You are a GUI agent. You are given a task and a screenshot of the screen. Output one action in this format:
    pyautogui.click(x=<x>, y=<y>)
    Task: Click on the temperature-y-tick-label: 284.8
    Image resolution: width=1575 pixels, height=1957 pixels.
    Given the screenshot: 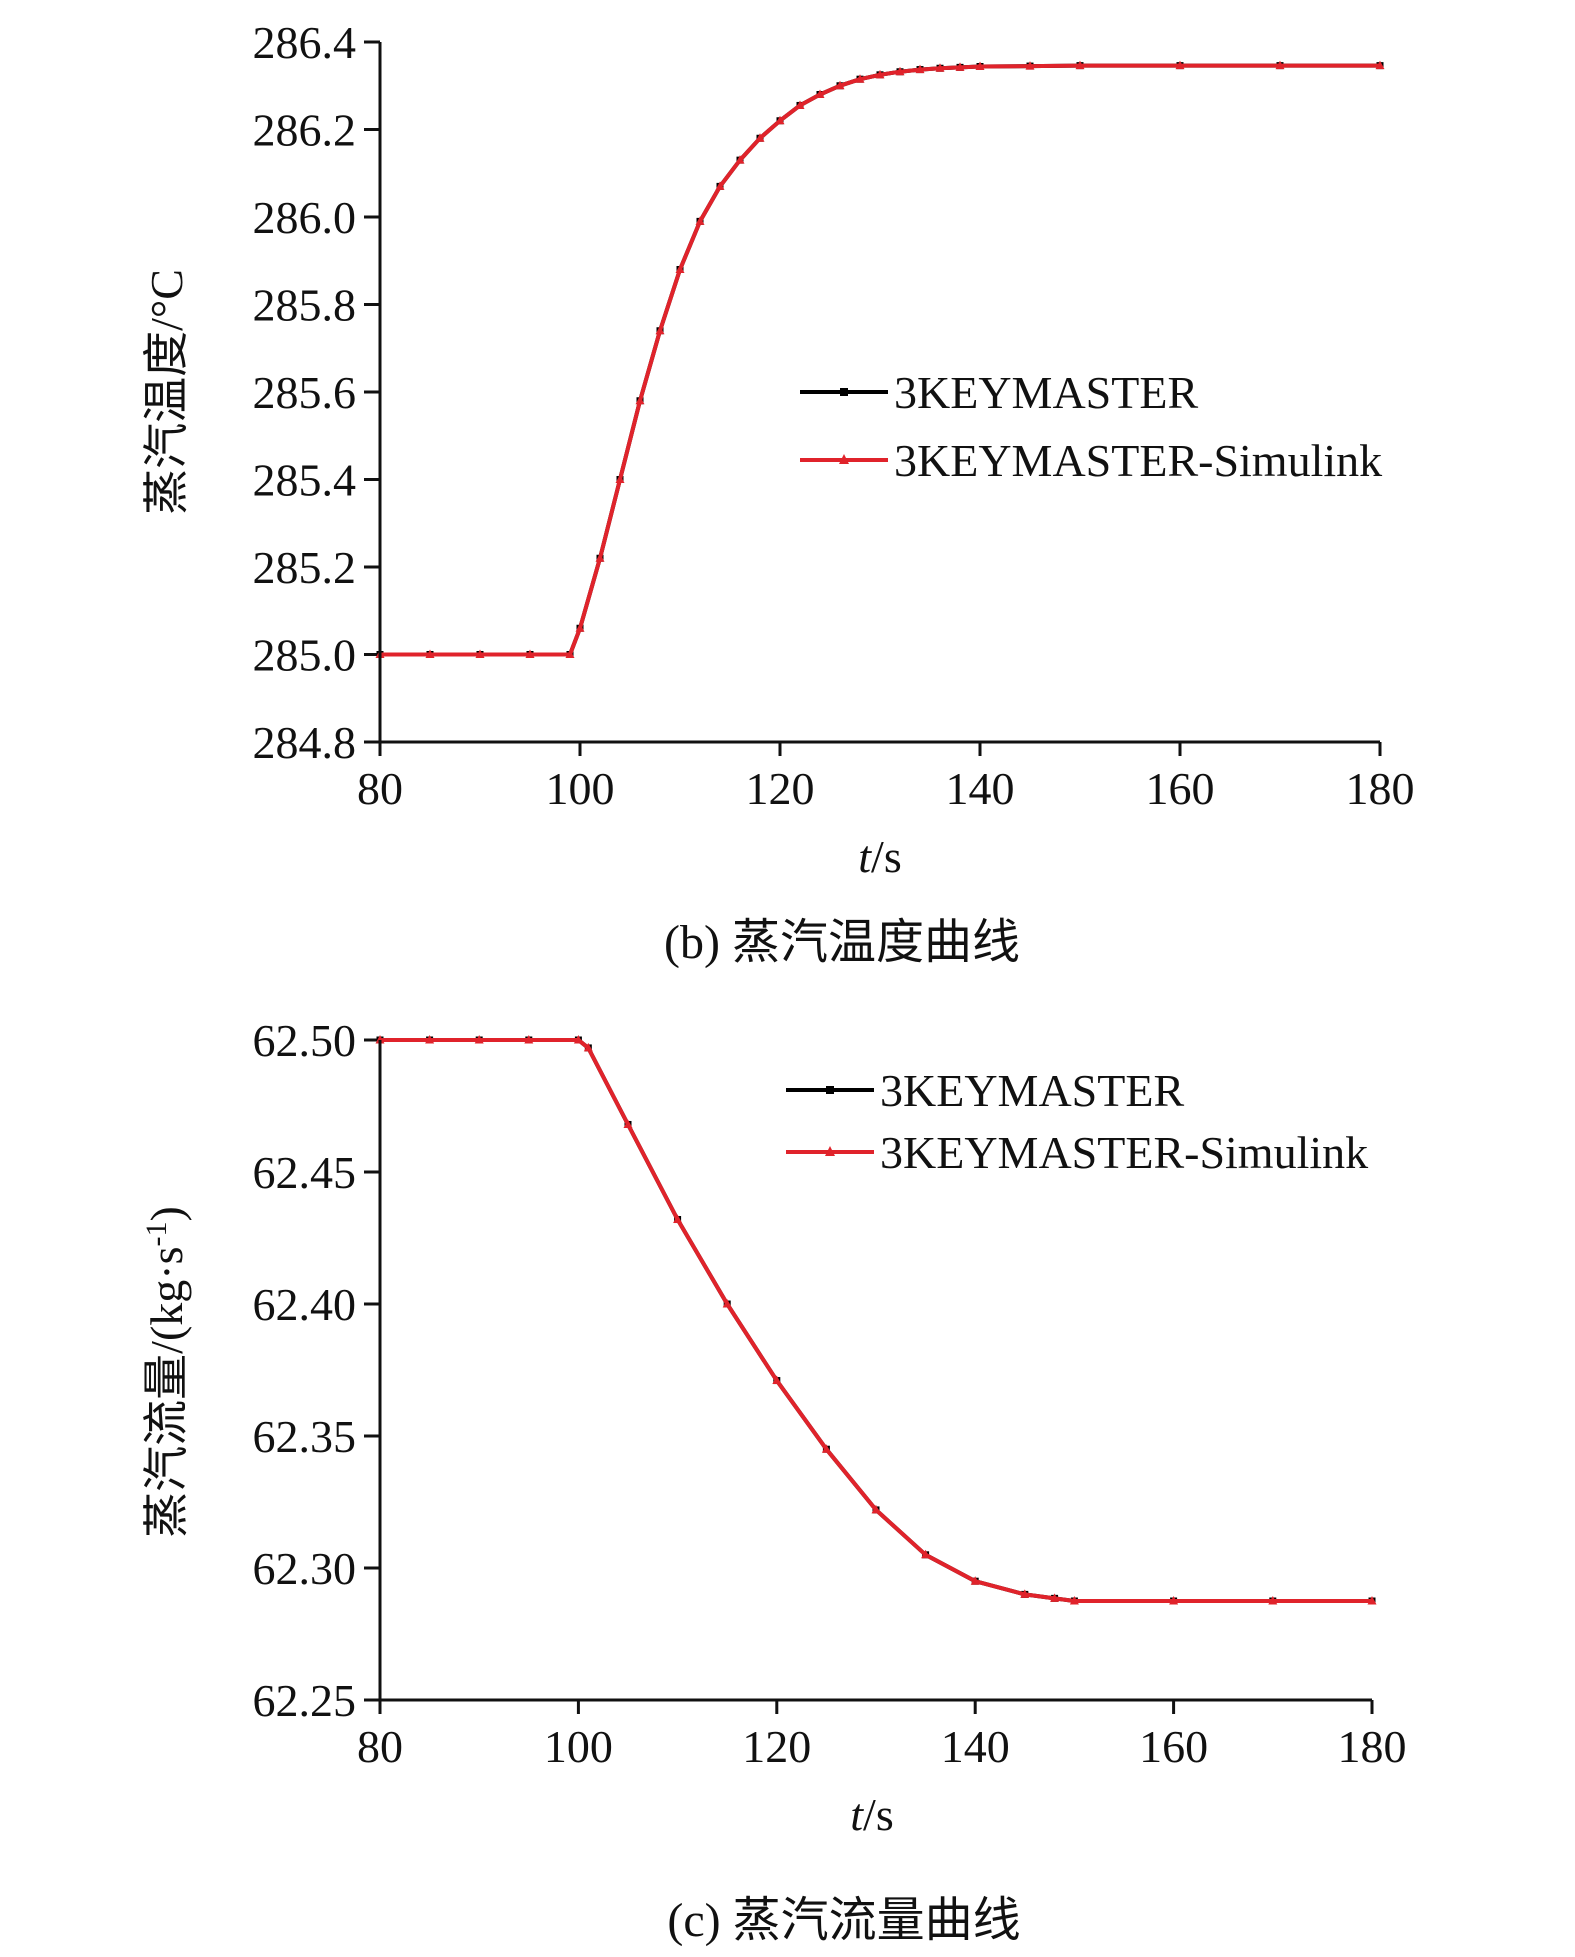 What is the action you would take?
    pyautogui.click(x=305, y=742)
    